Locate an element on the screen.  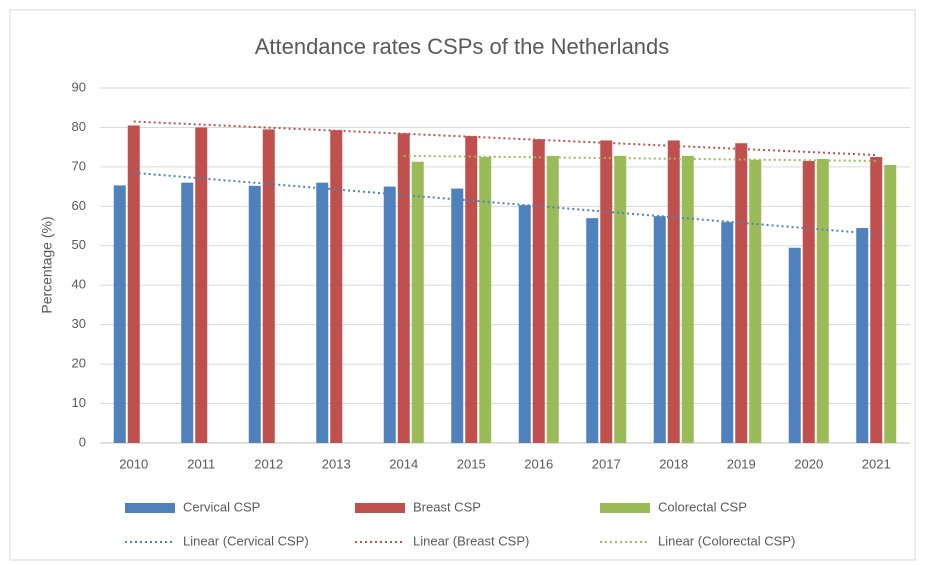
x-tick-label: 2017 is located at coordinates (606, 463).